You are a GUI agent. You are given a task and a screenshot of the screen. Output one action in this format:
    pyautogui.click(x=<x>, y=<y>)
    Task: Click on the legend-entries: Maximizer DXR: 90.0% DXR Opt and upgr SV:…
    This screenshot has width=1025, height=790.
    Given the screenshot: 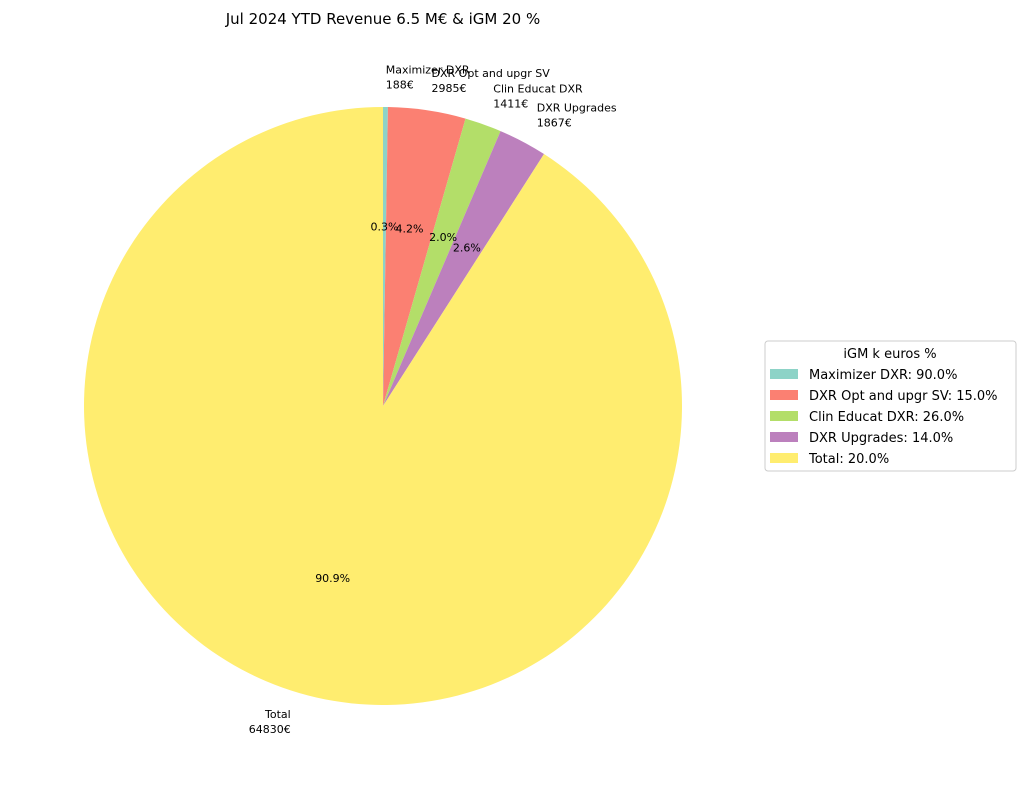 What is the action you would take?
    pyautogui.click(x=884, y=417)
    